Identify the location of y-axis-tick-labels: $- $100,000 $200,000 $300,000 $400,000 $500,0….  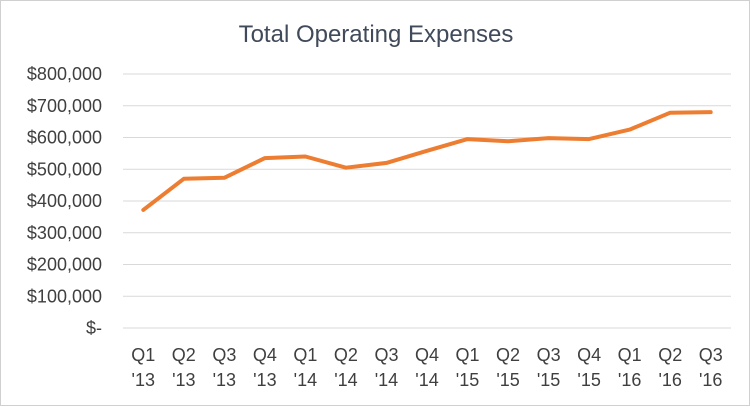
(64, 201).